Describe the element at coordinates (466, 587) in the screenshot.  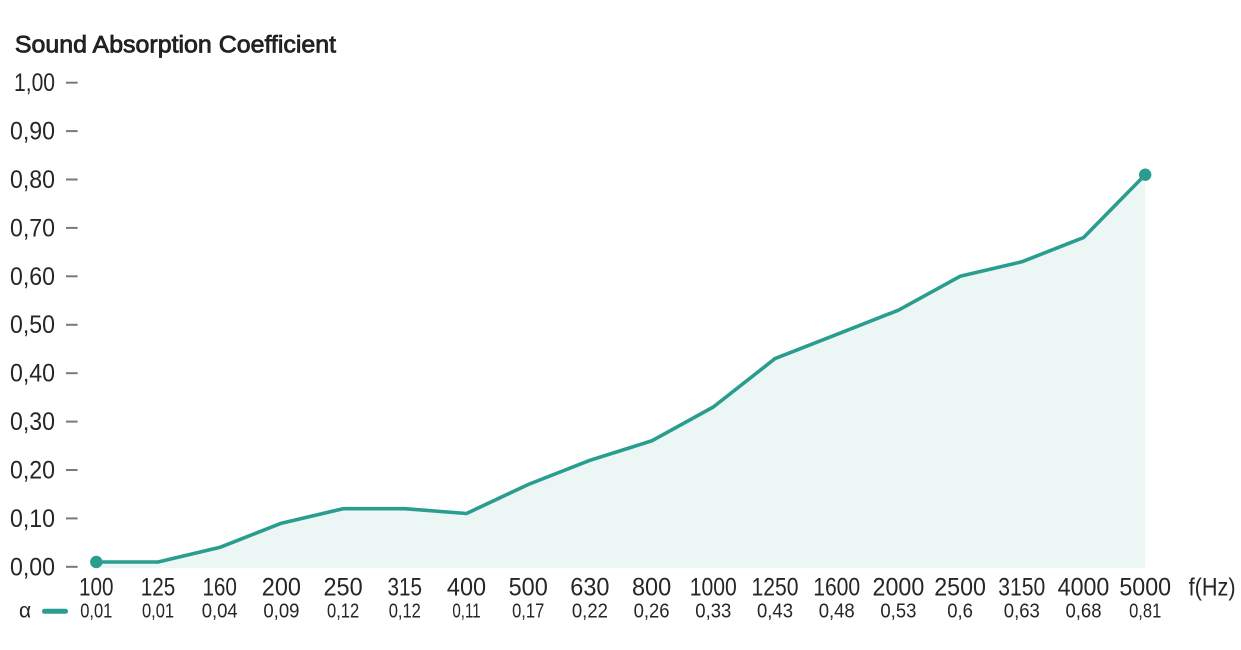
I see `svg-text: 400` at that location.